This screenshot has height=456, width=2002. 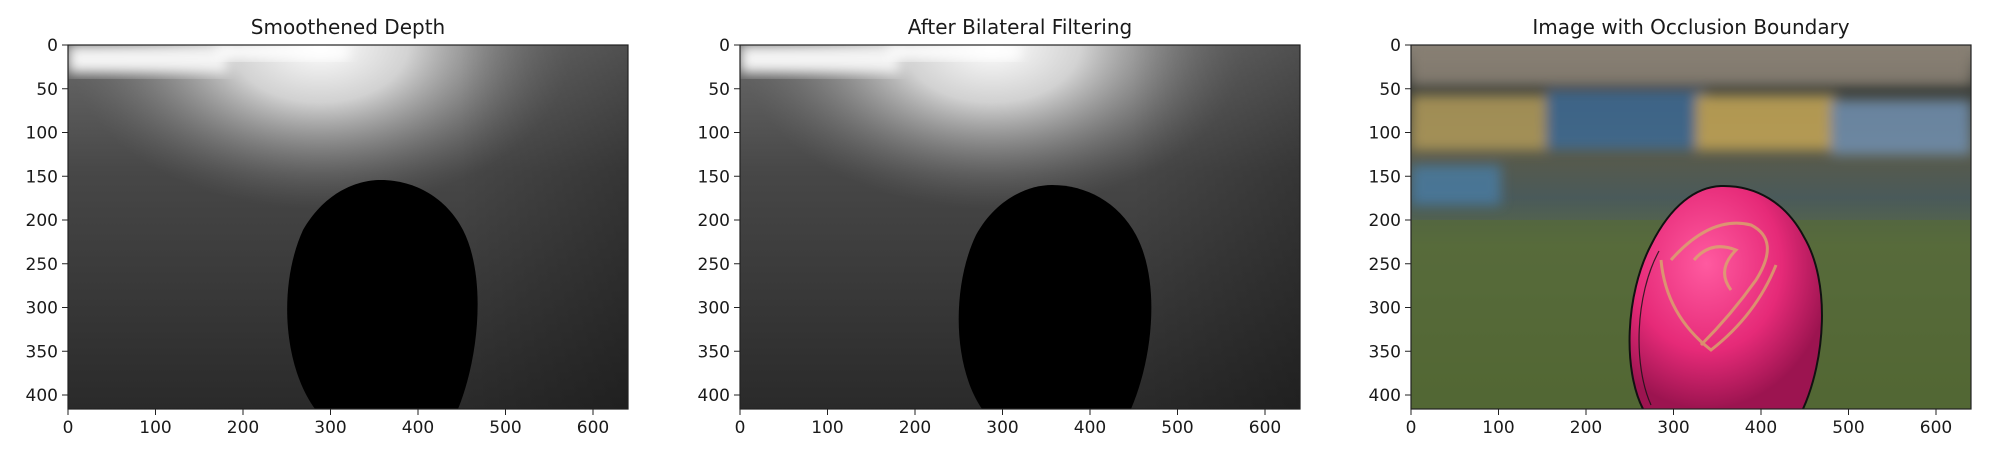 I want to click on cricket-ball, so click(x=1725, y=297).